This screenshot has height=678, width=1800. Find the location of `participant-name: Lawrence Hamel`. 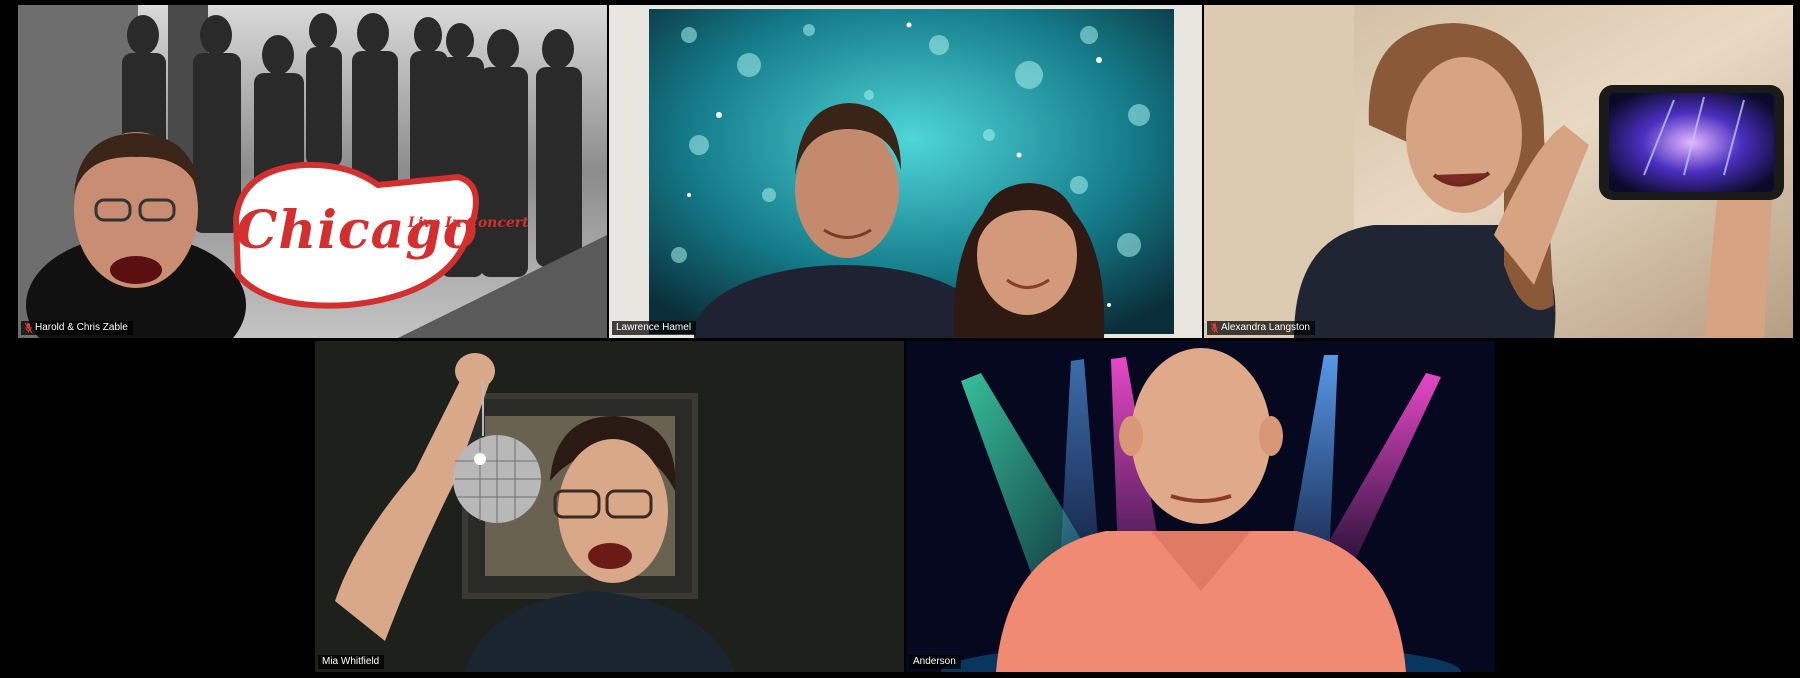

participant-name: Lawrence Hamel is located at coordinates (654, 327).